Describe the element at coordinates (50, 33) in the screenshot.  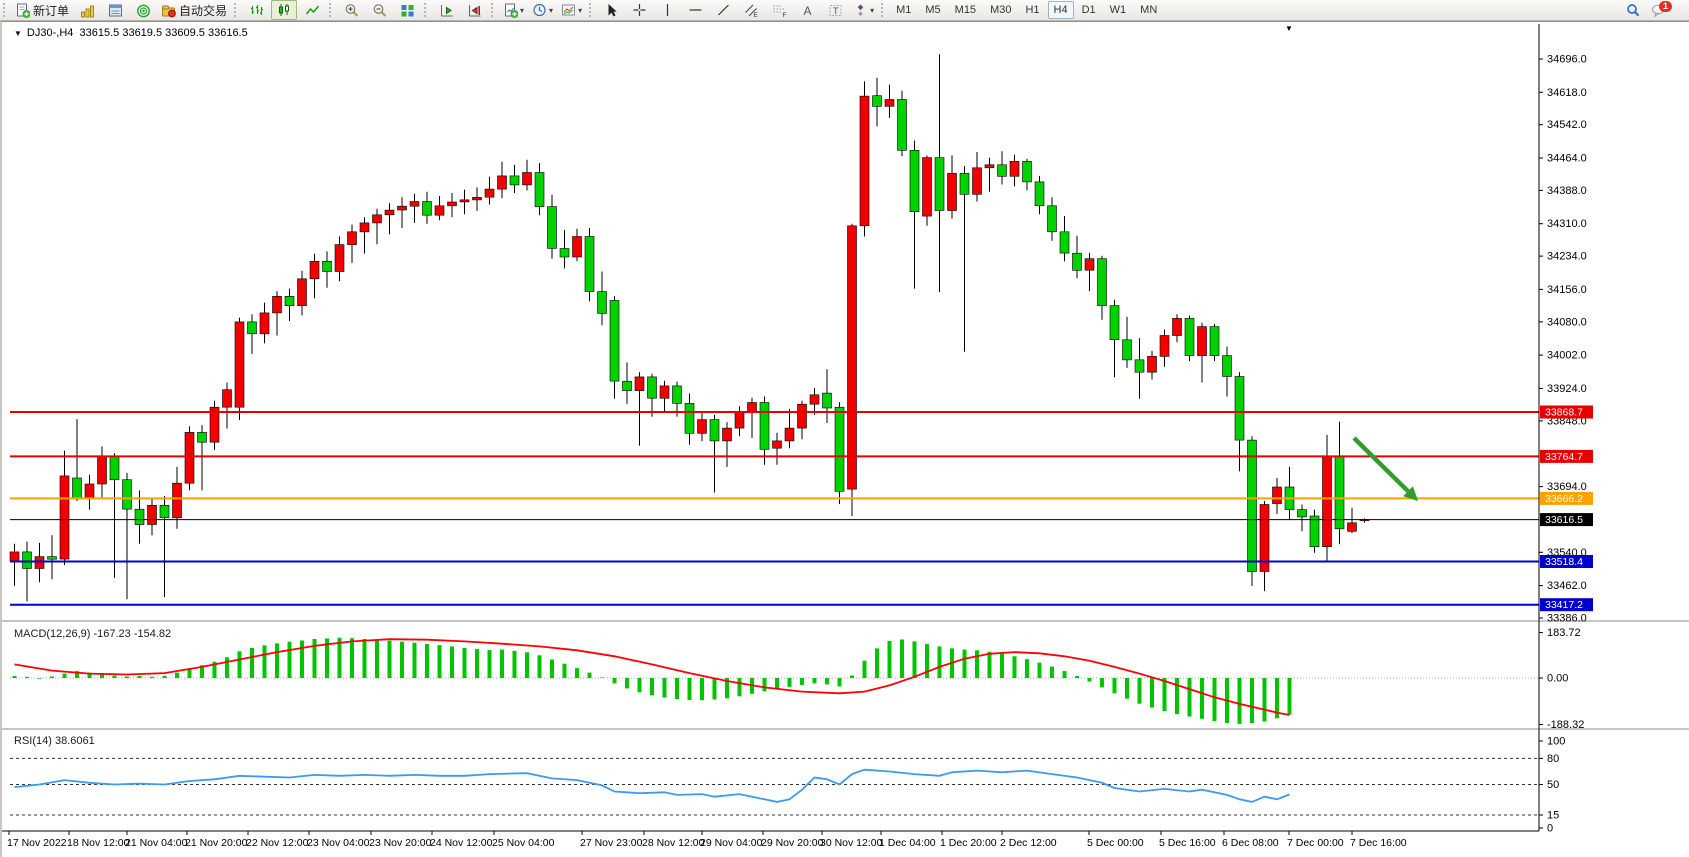
I see `symbol-period: DJ30-,H4` at that location.